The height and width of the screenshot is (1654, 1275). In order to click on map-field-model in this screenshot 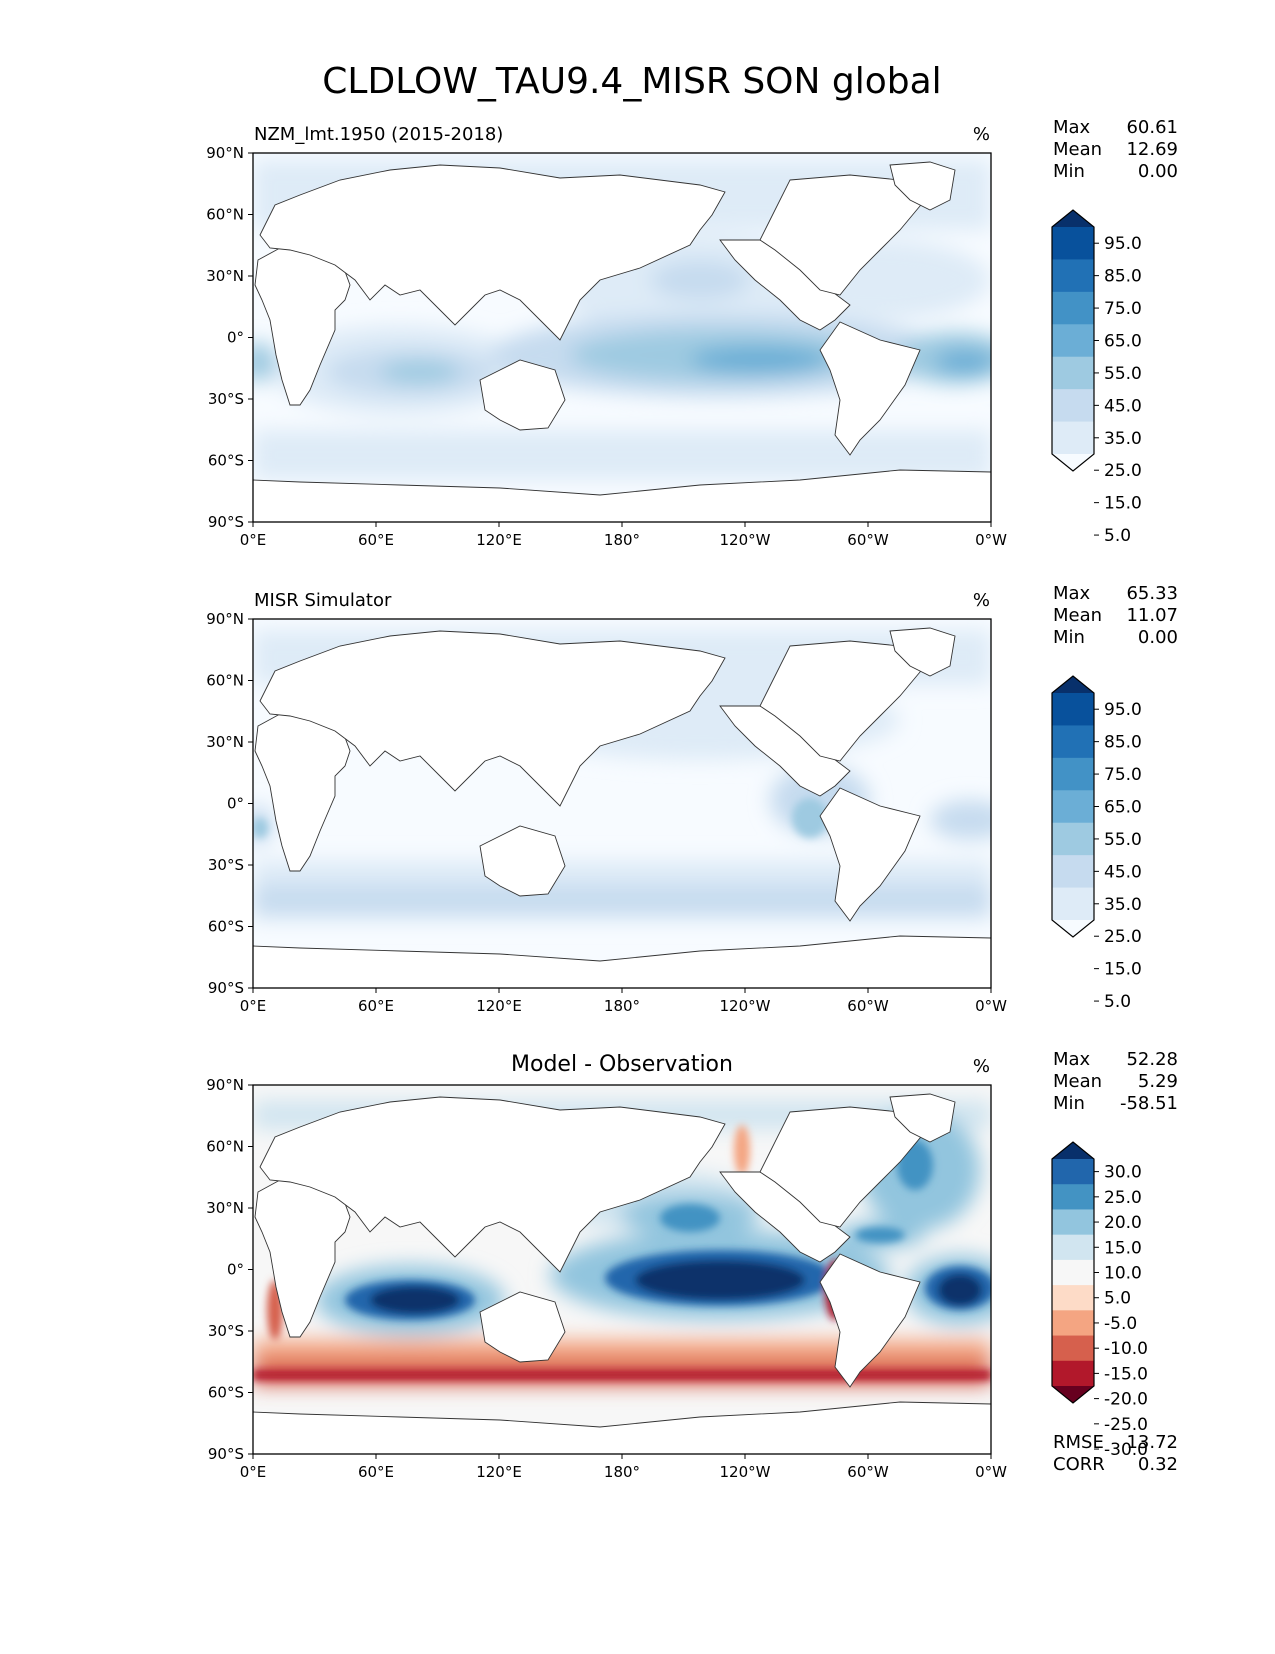, I will do `click(622, 337)`.